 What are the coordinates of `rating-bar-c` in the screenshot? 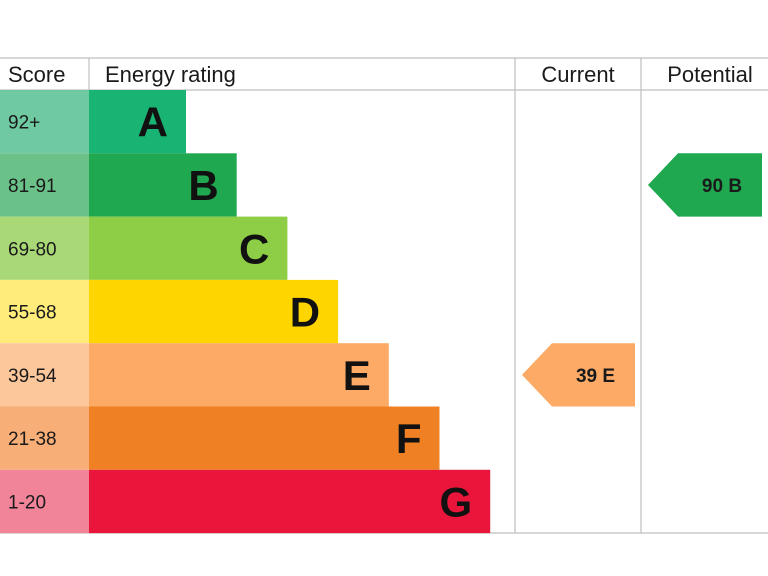 It's located at (188, 248).